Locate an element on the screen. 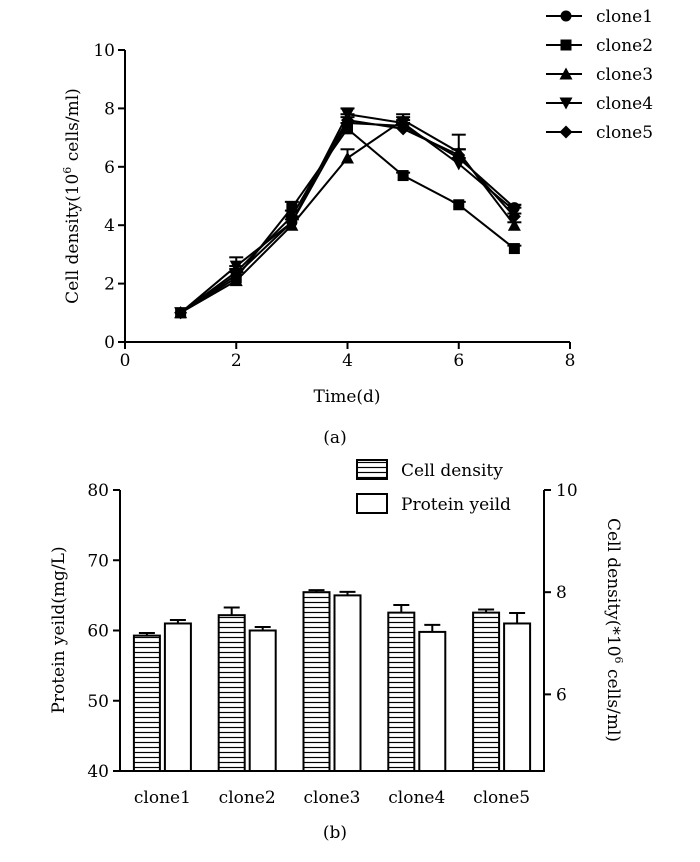 The width and height of the screenshot is (700, 862). category-label: clone2 is located at coordinates (247, 798).